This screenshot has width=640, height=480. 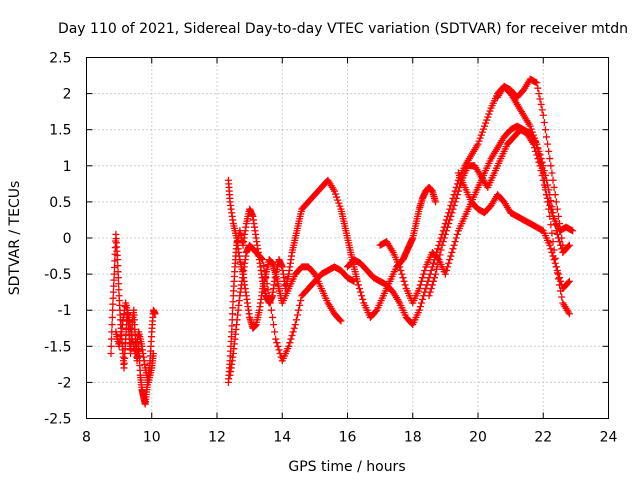 What do you see at coordinates (86, 438) in the screenshot?
I see `x-tick-label: 8` at bounding box center [86, 438].